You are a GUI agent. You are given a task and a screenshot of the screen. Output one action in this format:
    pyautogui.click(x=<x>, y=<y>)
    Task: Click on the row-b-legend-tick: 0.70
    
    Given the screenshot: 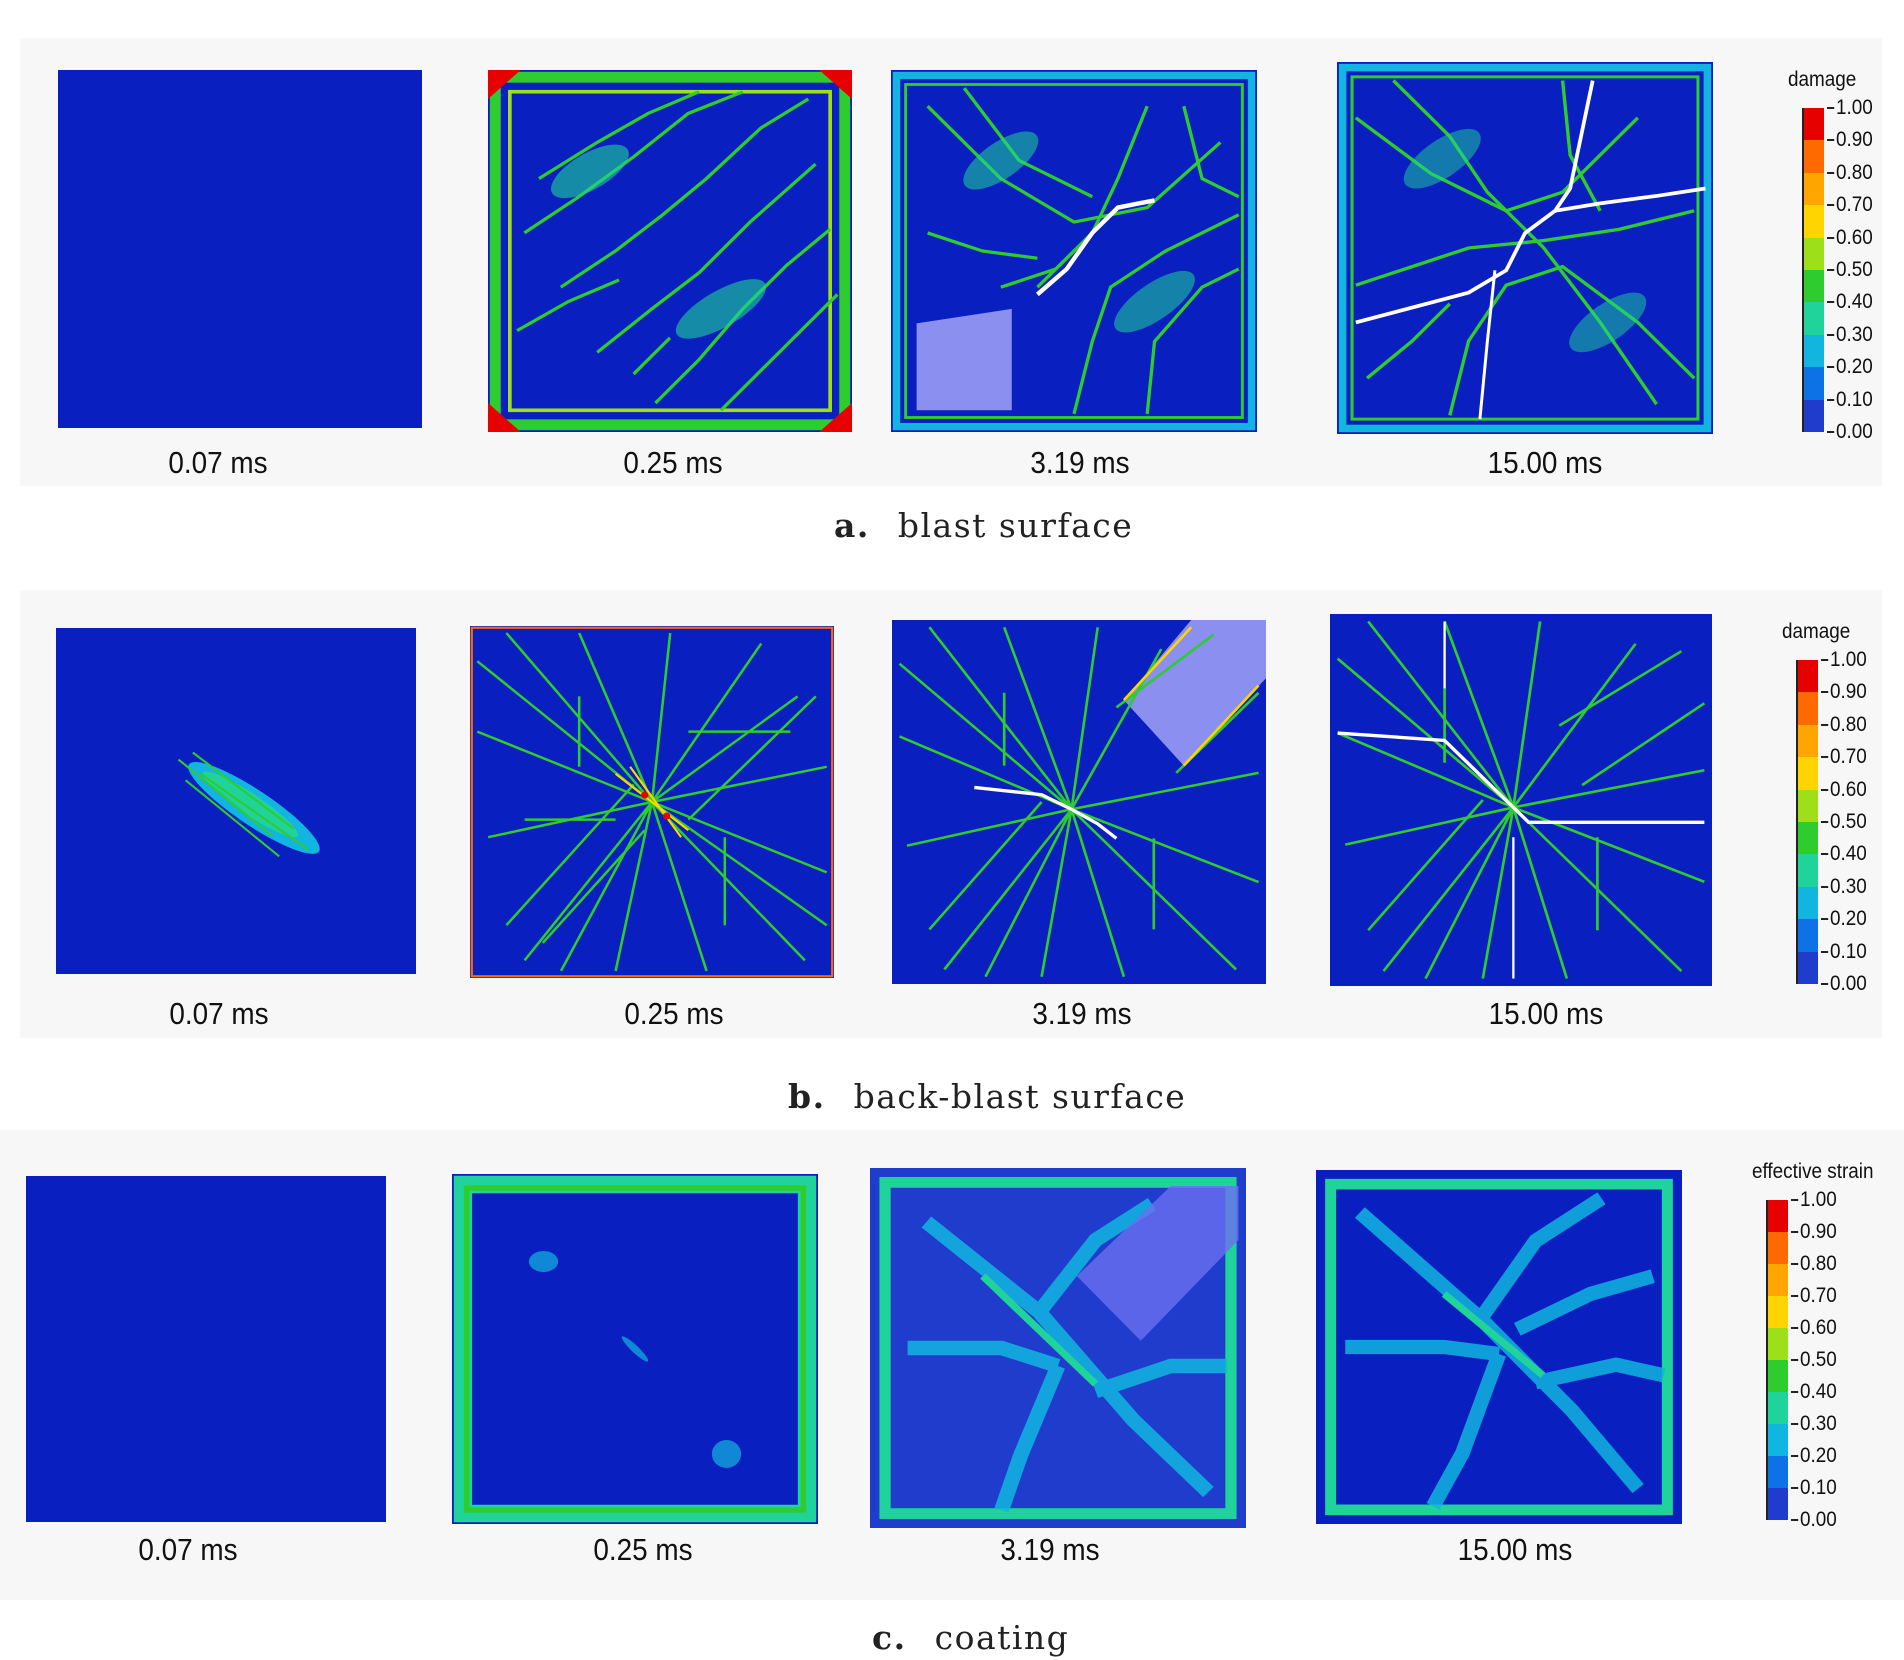 What is the action you would take?
    pyautogui.click(x=1844, y=756)
    